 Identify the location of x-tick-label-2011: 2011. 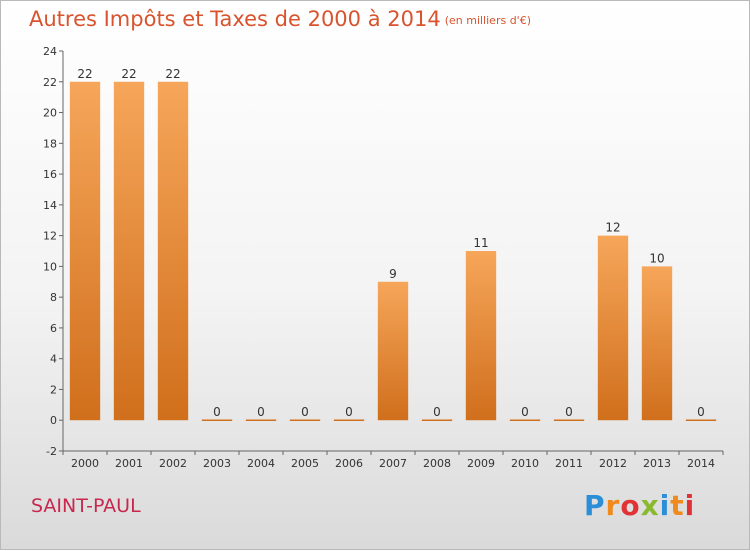
(569, 463).